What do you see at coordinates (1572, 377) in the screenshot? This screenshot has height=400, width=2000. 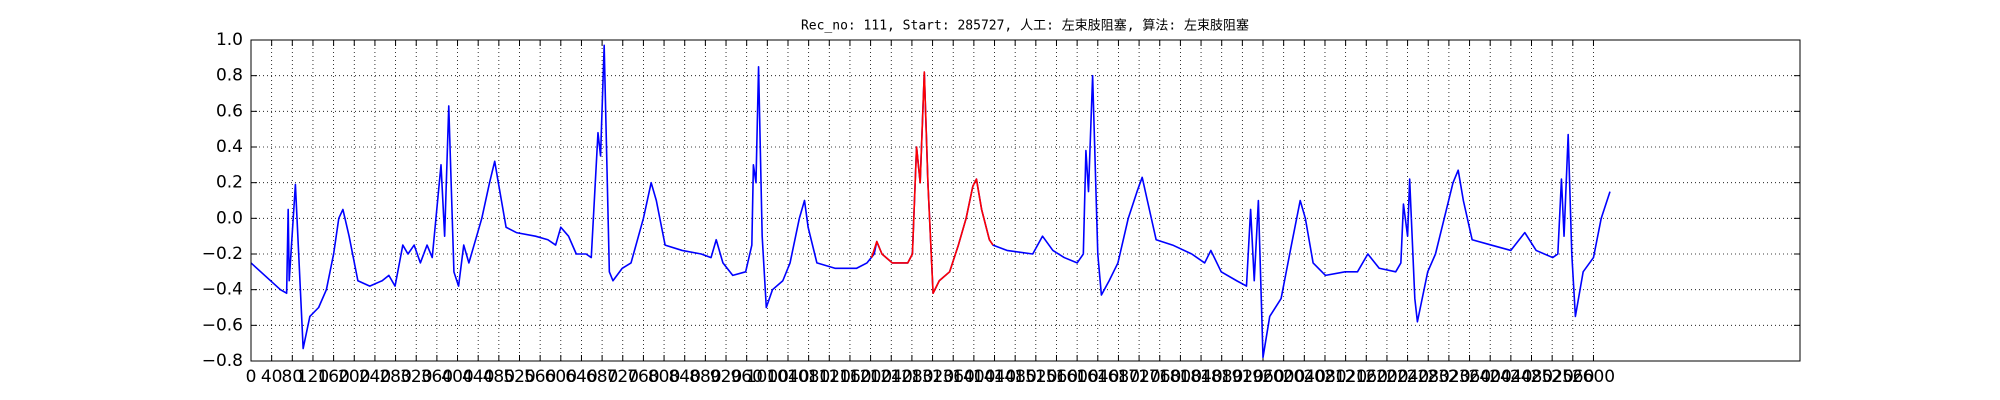 I see `x-tick-label: 2560` at bounding box center [1572, 377].